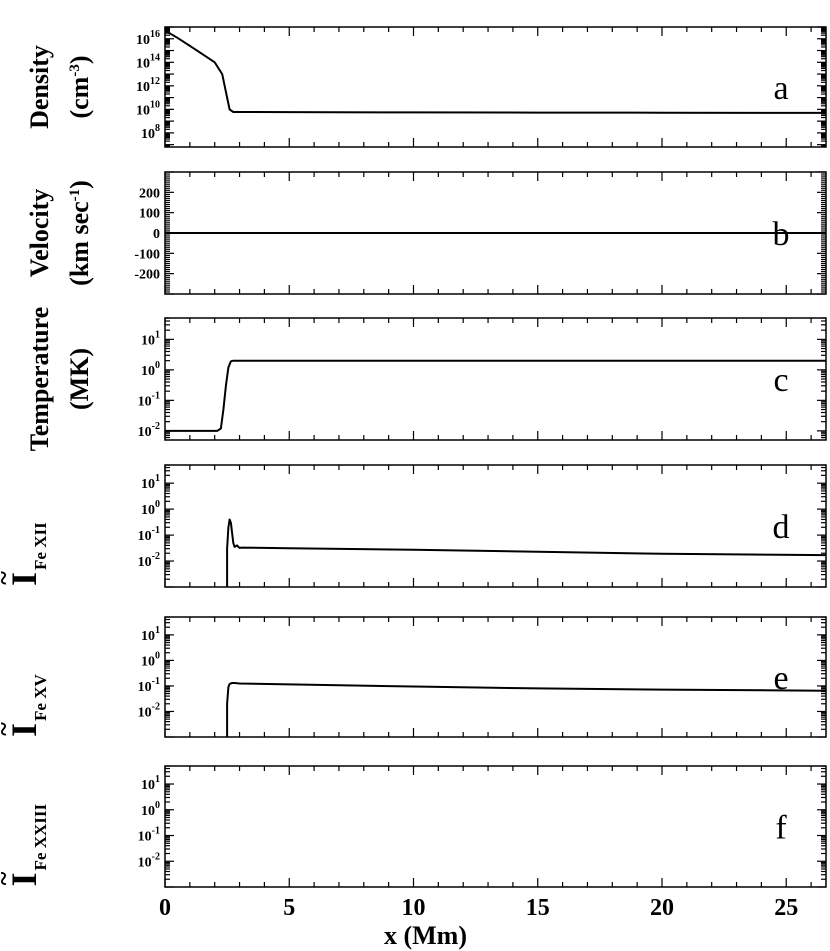  Describe the element at coordinates (148, 61) in the screenshot. I see `y-tick-label: 10¹⁴` at that location.